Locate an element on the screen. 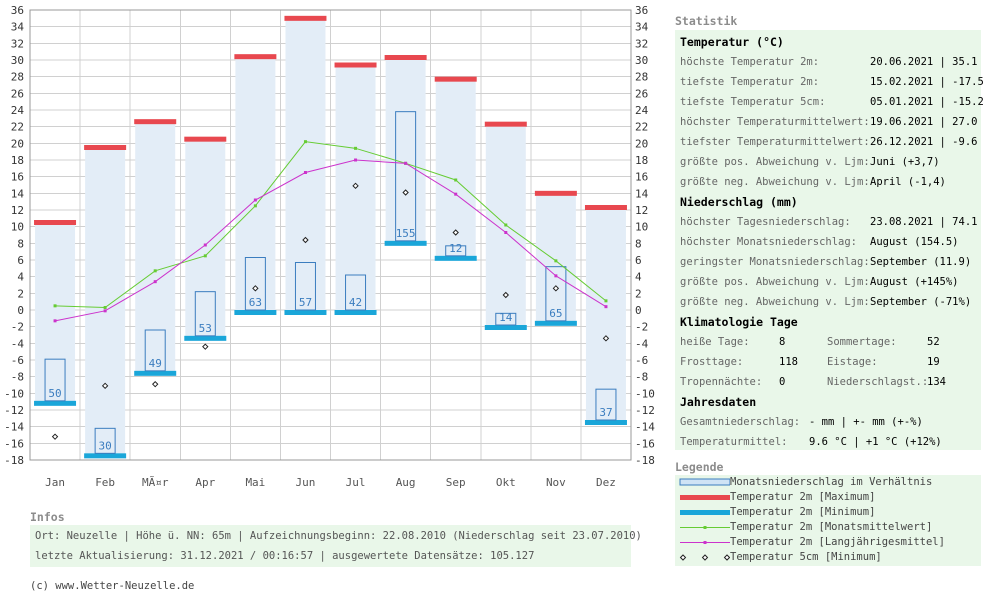  temp-heading: Temperatur (°C) is located at coordinates (732, 42).